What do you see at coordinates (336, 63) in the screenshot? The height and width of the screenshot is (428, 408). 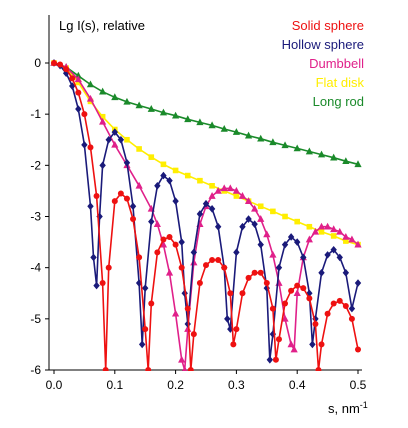 I see `legend-entry-dumbbell: Dumbbell` at bounding box center [336, 63].